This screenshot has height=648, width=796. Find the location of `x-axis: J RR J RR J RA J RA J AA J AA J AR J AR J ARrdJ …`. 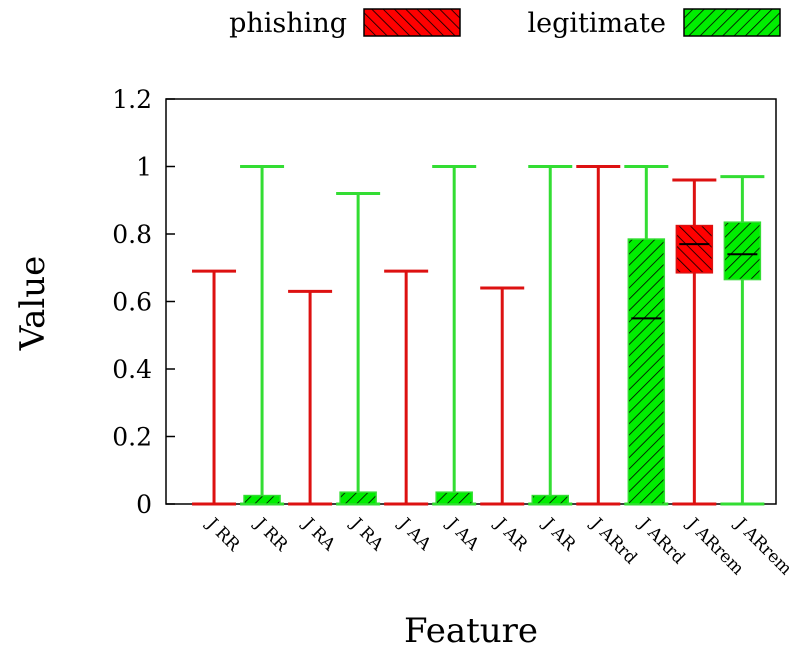

x-axis: J RR J RR J RA J RA J AA J AA J AR J AR J ARrdJ … is located at coordinates (498, 537).